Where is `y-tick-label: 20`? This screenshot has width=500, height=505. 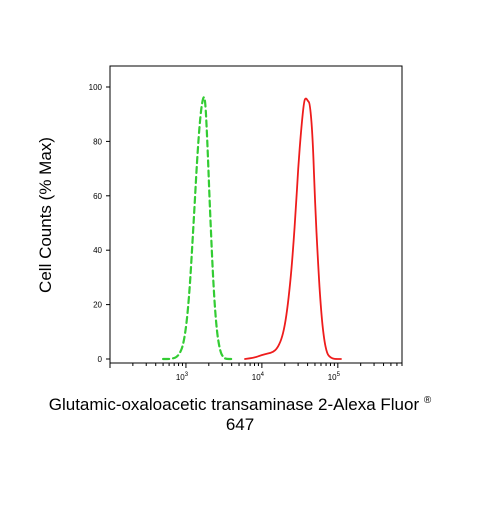
y-tick-label: 20 is located at coordinates (97, 305).